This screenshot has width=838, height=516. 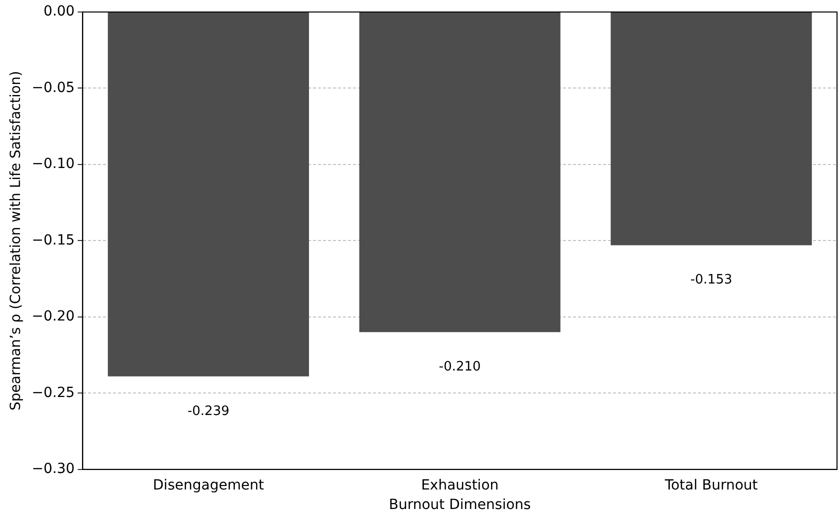 I want to click on data-label: -0.210, so click(x=459, y=367).